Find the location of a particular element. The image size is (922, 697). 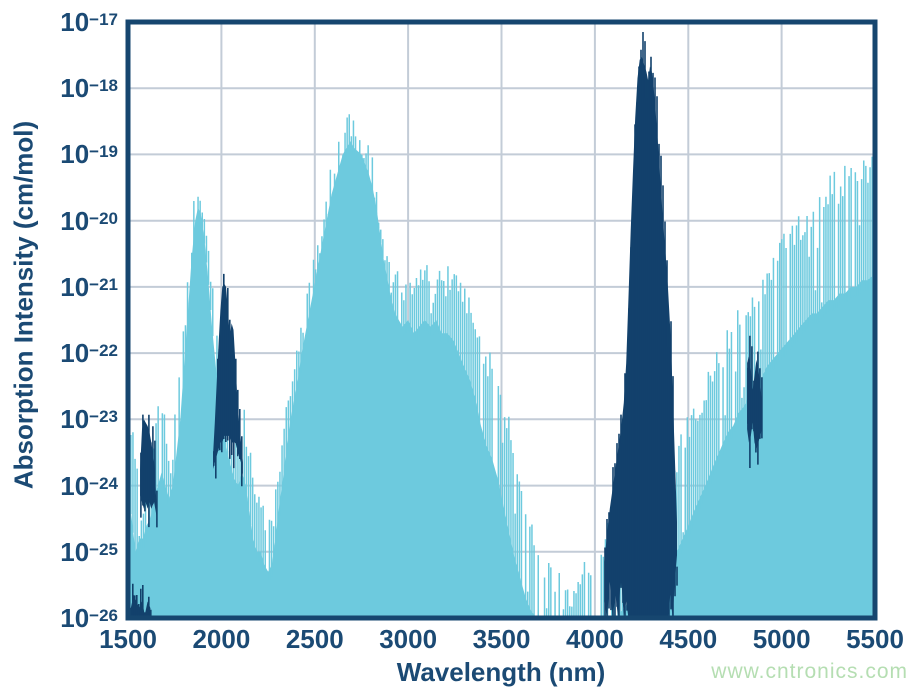

x-tick-3000: 3000 is located at coordinates (408, 639).